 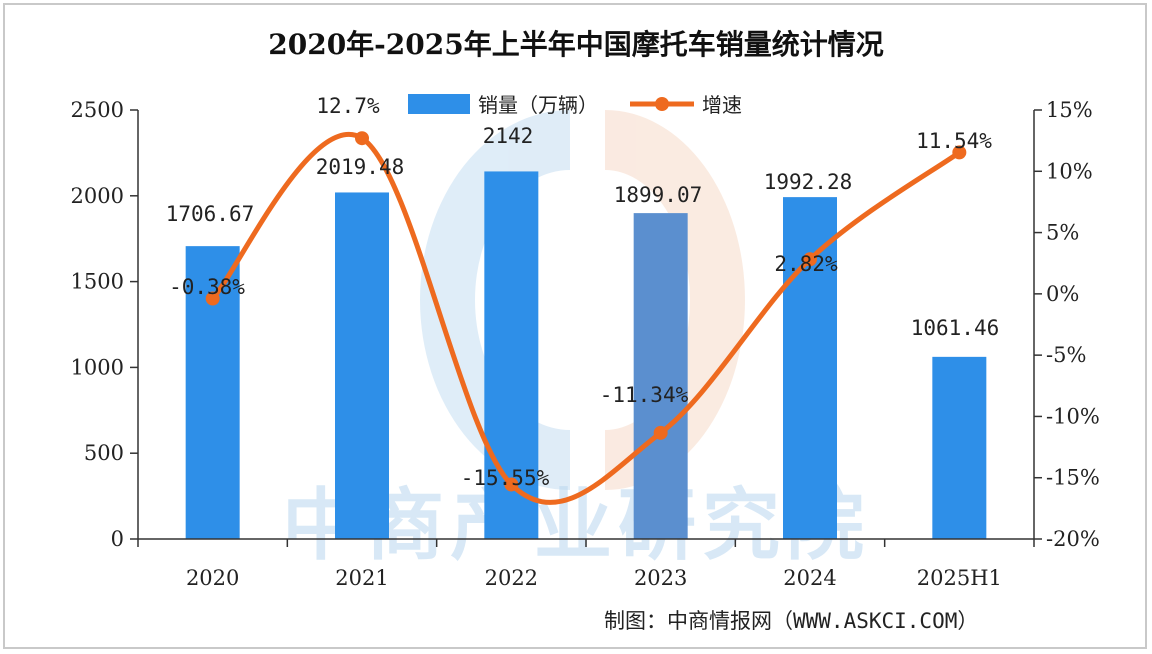 I want to click on bar-2021, so click(x=362, y=366).